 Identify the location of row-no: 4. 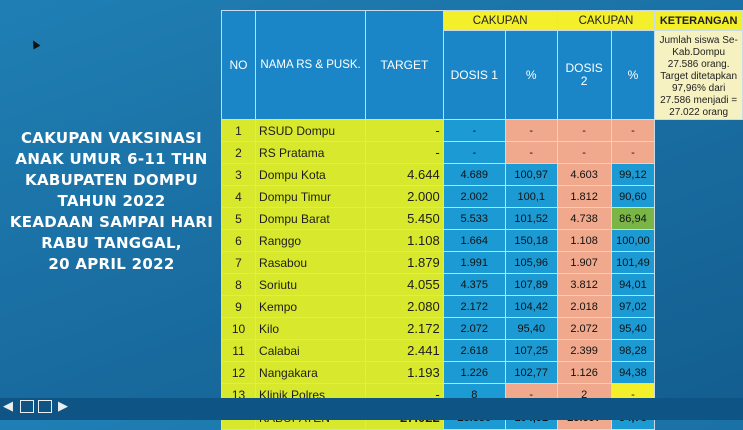
(238, 196).